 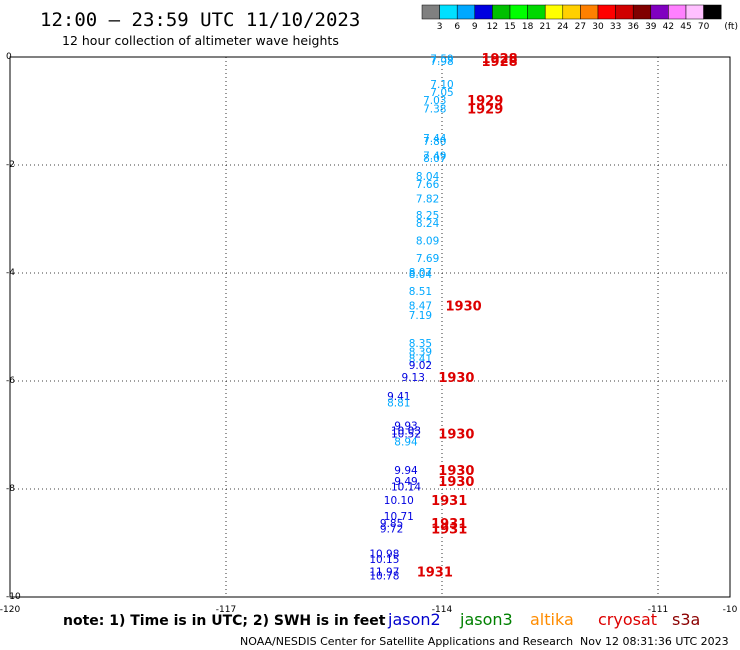 I want to click on colorbar-label: 6, so click(x=457, y=27).